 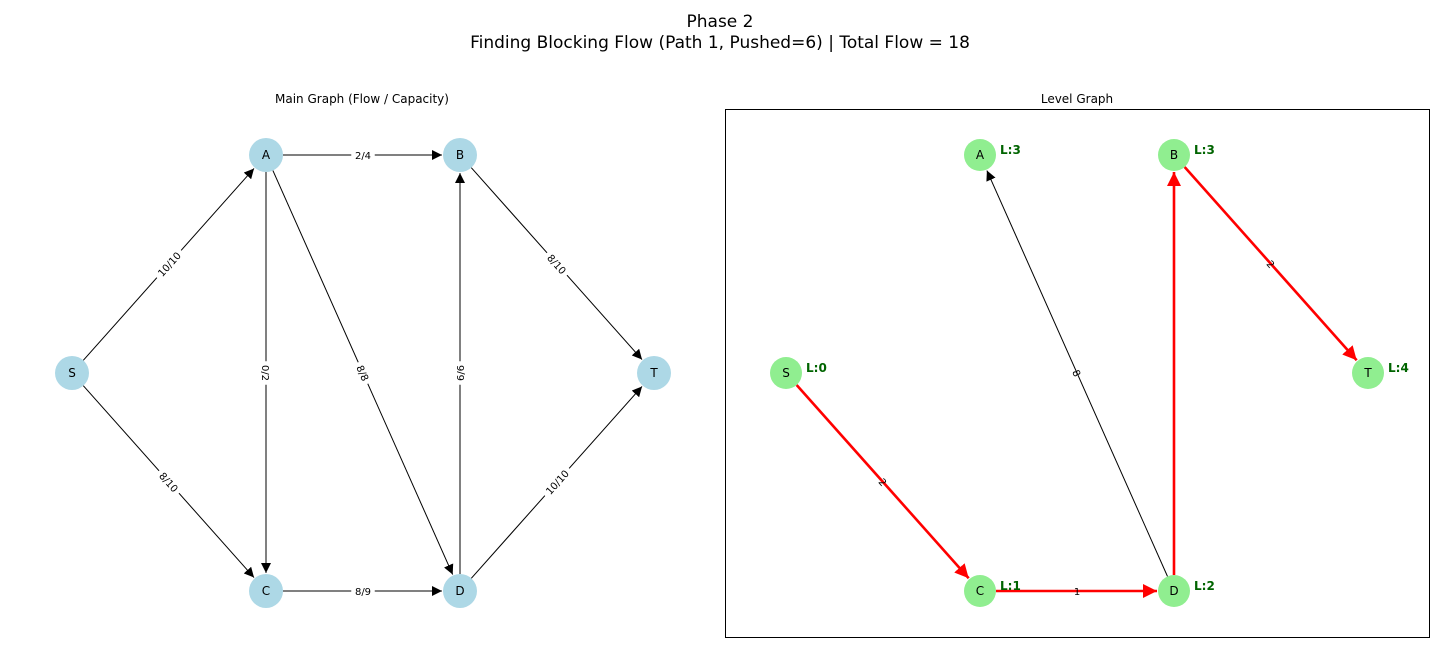 I want to click on main-graph-title: Main Graph (Flow / Capacity), so click(x=362, y=99).